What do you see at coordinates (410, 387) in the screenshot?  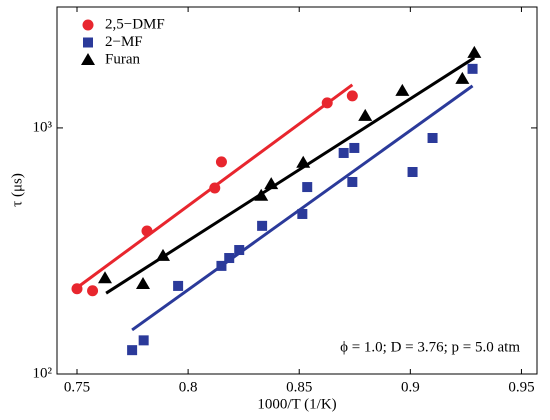 I see `x-tick-label: 0.9` at bounding box center [410, 387].